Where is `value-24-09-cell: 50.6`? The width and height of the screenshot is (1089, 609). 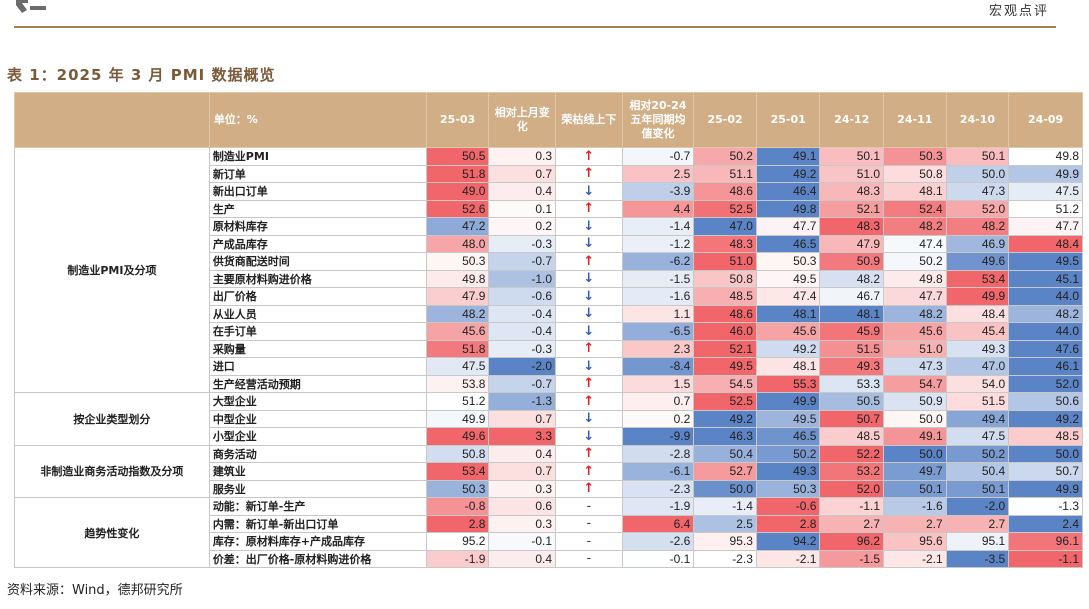 value-24-09-cell: 50.6 is located at coordinates (1045, 401).